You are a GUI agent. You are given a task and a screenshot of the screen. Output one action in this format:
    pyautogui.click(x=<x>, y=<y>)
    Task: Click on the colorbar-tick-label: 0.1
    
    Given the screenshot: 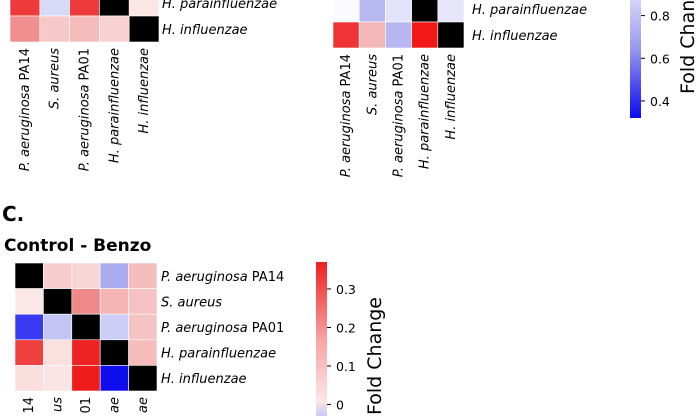 What is the action you would take?
    pyautogui.click(x=346, y=366)
    